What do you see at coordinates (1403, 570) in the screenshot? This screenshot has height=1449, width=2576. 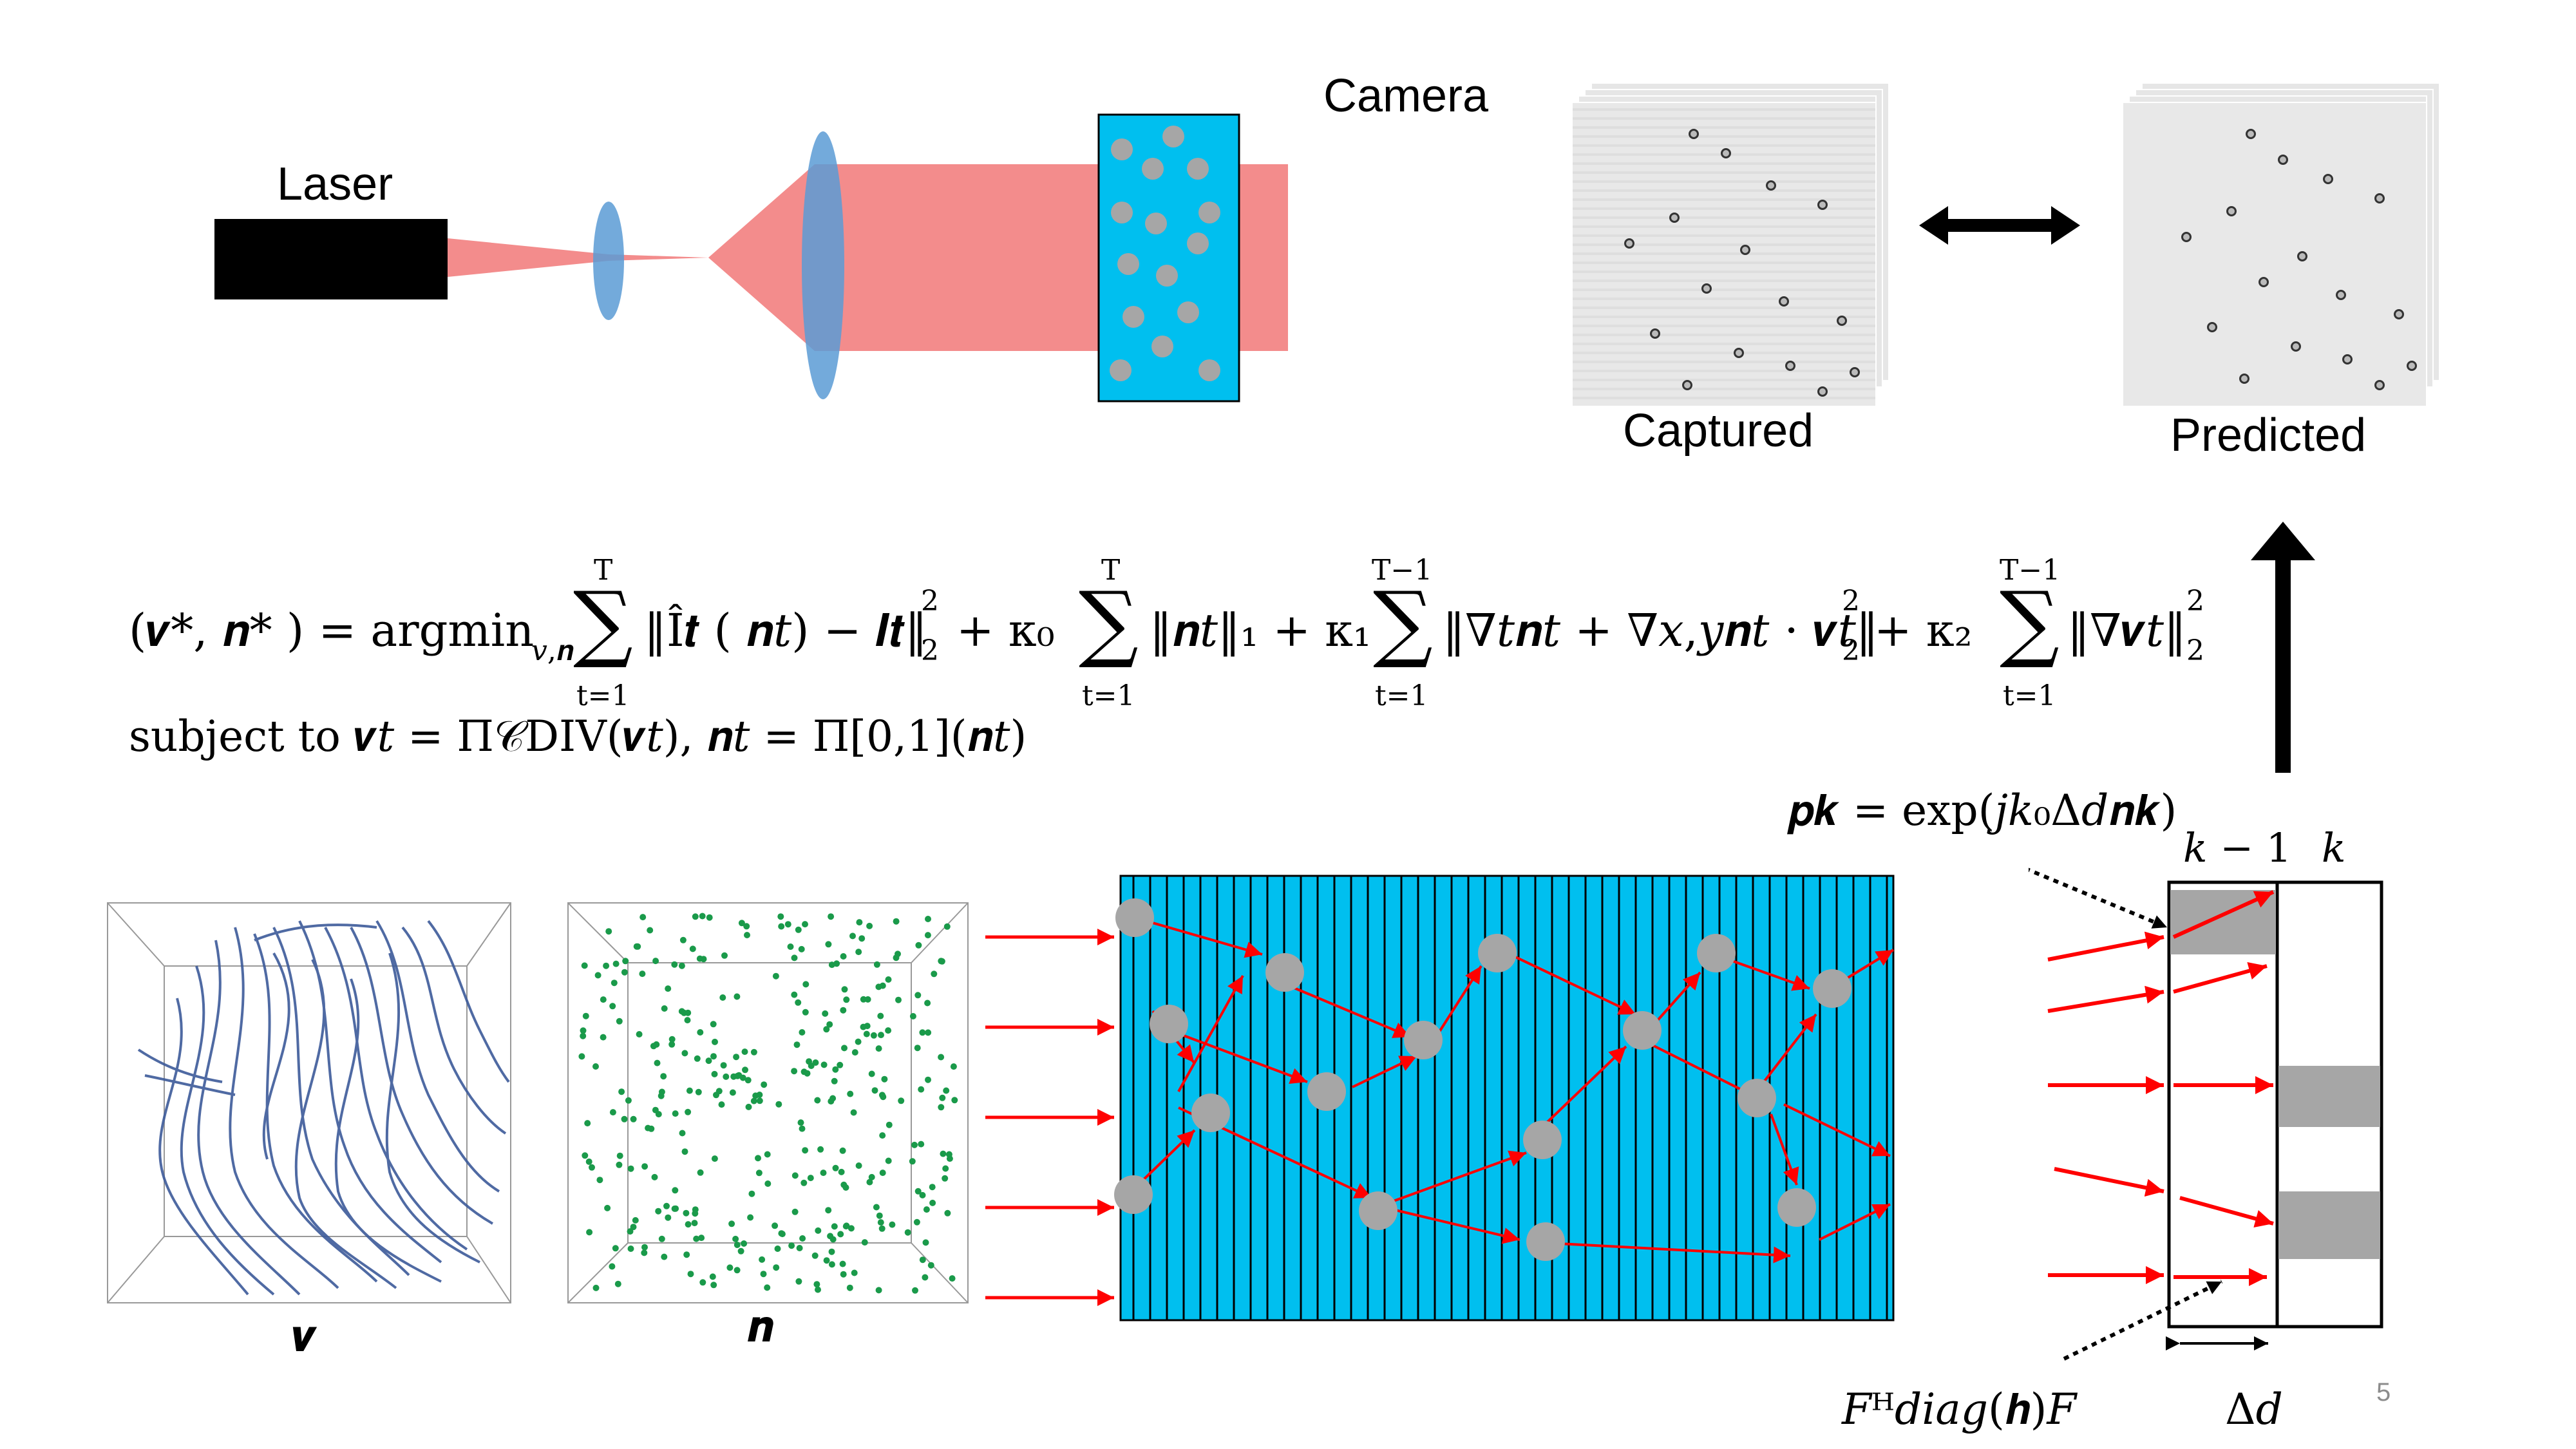 I see `sum3-top: T−1` at bounding box center [1403, 570].